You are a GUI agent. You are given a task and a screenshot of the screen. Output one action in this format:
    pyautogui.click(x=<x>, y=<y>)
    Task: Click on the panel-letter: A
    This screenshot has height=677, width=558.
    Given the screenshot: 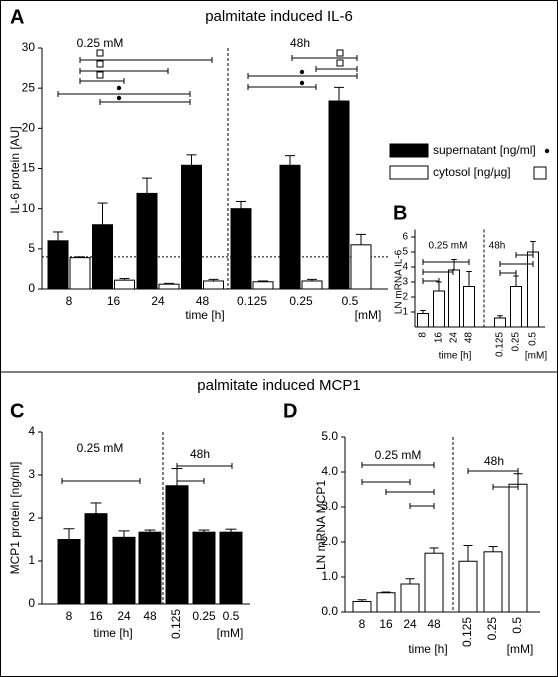 What is the action you would take?
    pyautogui.click(x=17, y=17)
    